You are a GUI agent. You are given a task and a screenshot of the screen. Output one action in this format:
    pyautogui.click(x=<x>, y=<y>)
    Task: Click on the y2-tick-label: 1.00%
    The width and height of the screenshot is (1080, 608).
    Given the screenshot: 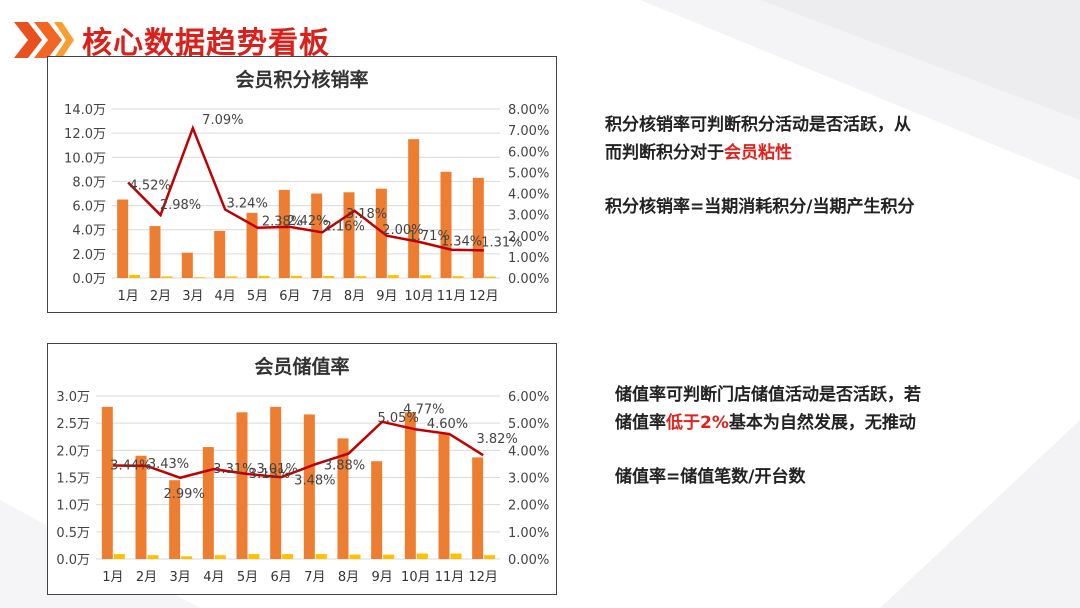 What is the action you would take?
    pyautogui.click(x=528, y=533)
    